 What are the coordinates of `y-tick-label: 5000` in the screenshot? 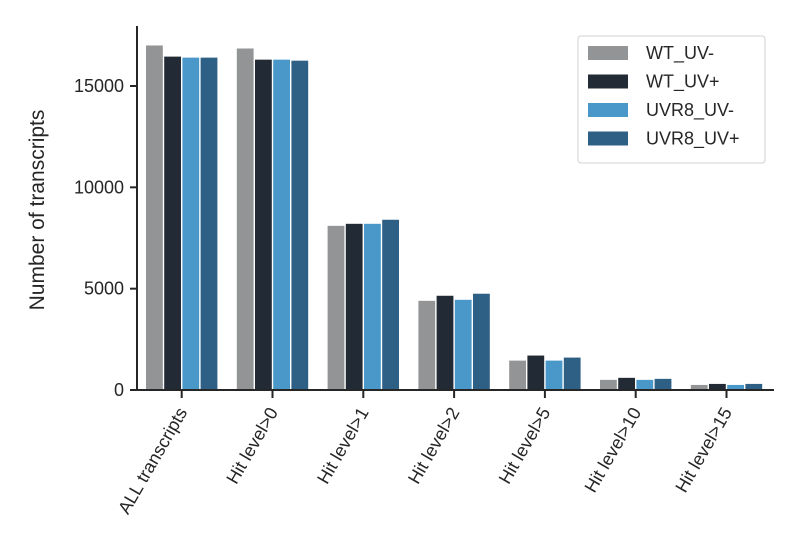 It's located at (104, 289).